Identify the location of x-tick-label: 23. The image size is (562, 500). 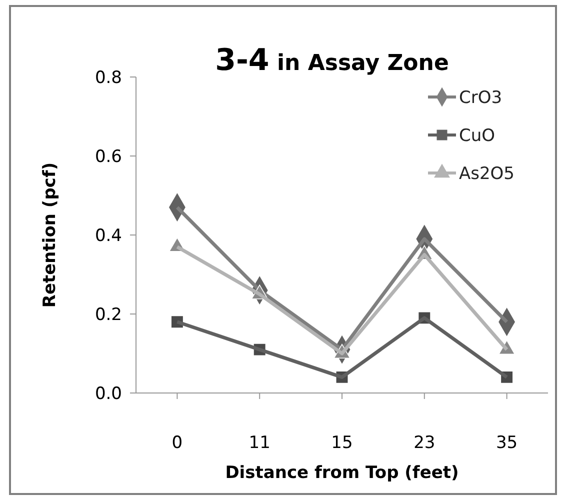
(425, 443).